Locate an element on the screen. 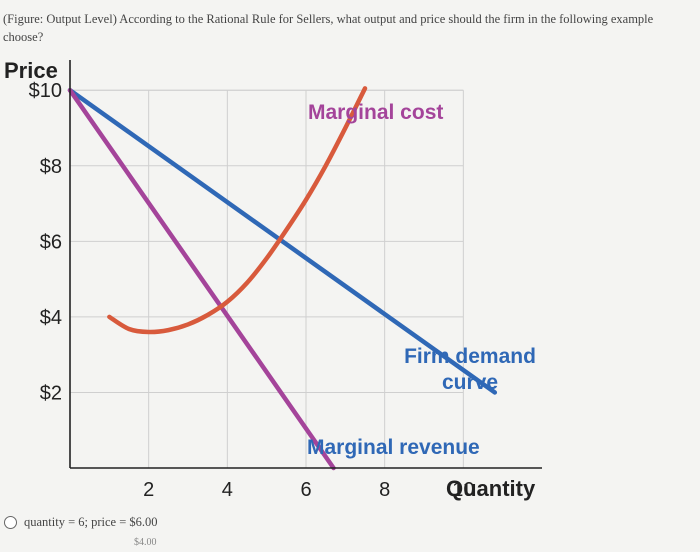 This screenshot has height=552, width=700. y-axis-title: Price is located at coordinates (31, 70).